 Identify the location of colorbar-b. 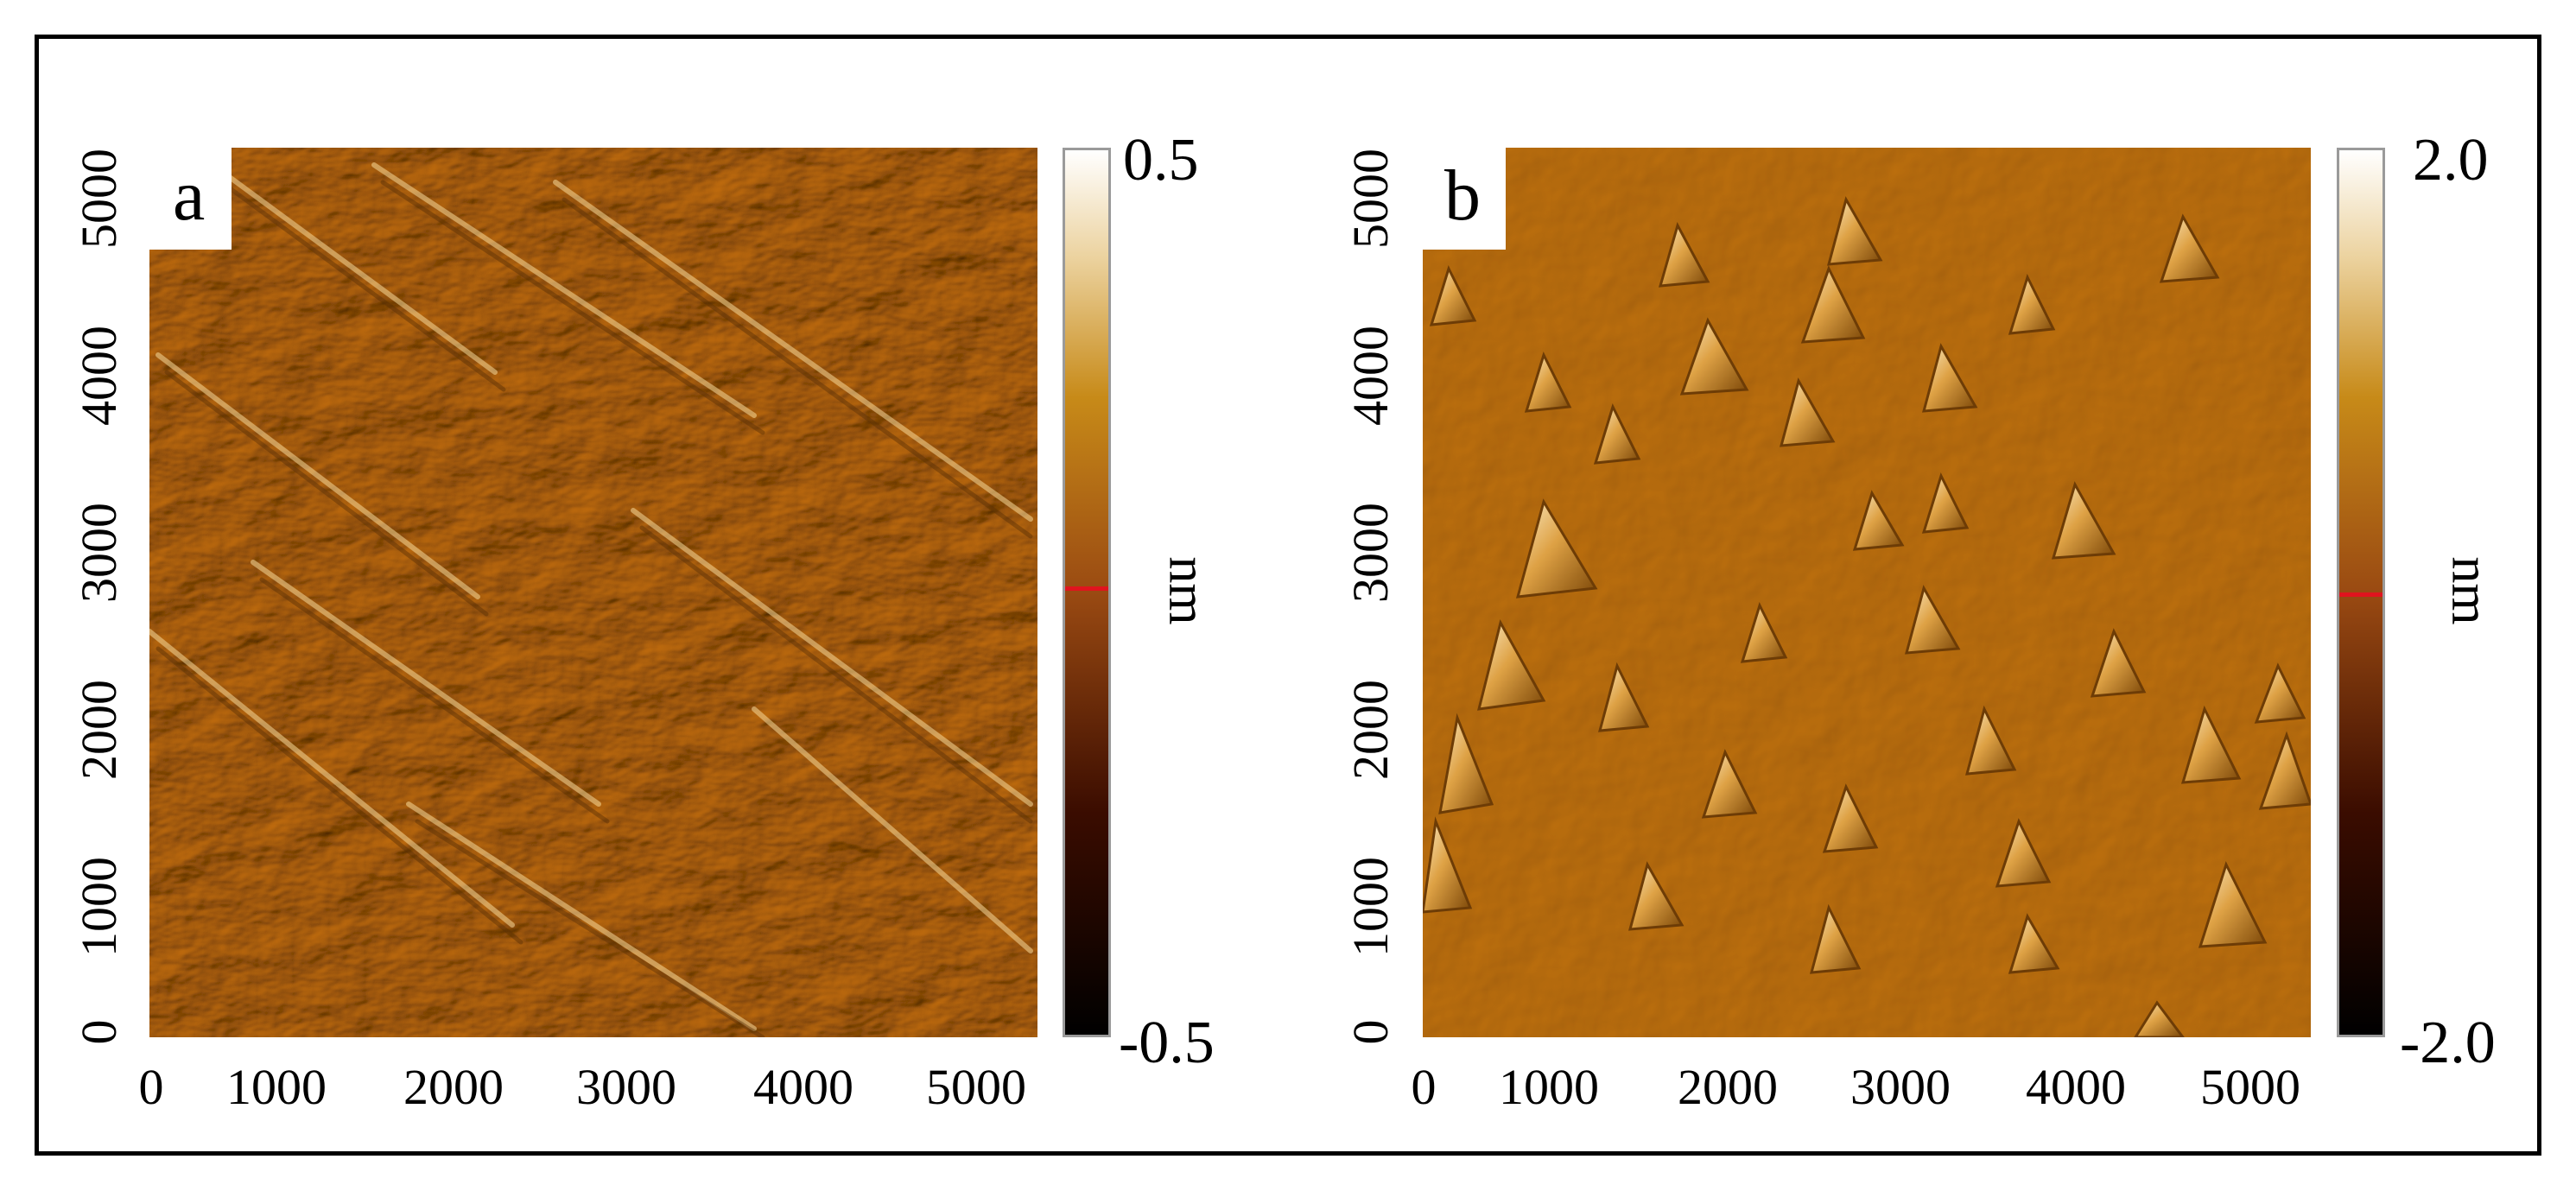
(2361, 592).